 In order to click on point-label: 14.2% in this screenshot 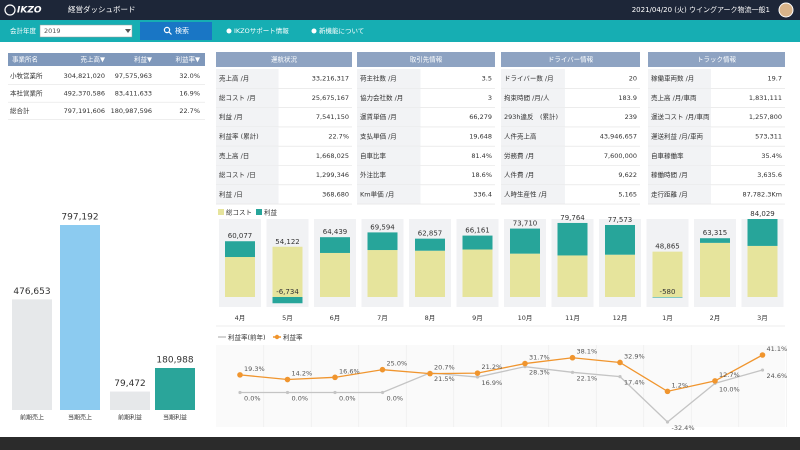, I will do `click(302, 374)`.